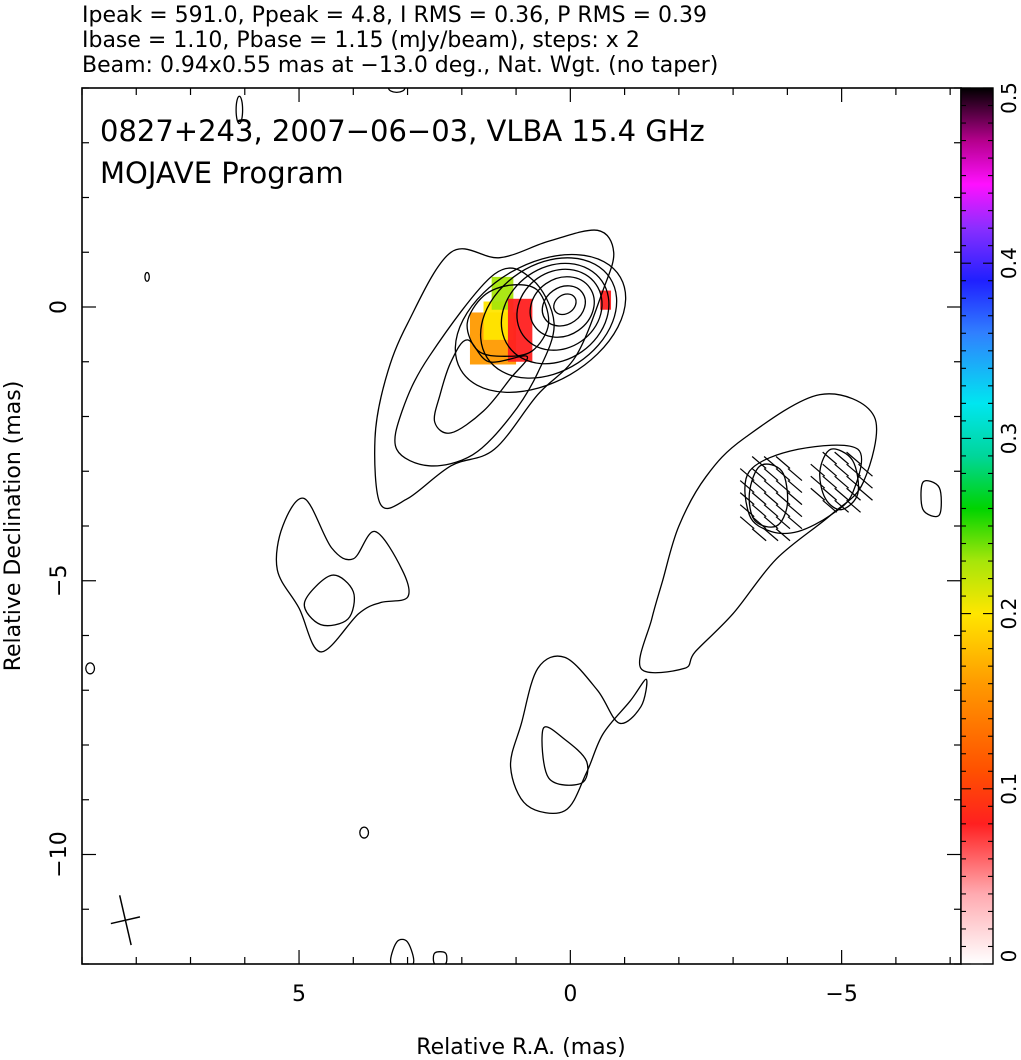 The height and width of the screenshot is (1060, 1021). What do you see at coordinates (329, 600) in the screenshot?
I see `contour-southeast-inner` at bounding box center [329, 600].